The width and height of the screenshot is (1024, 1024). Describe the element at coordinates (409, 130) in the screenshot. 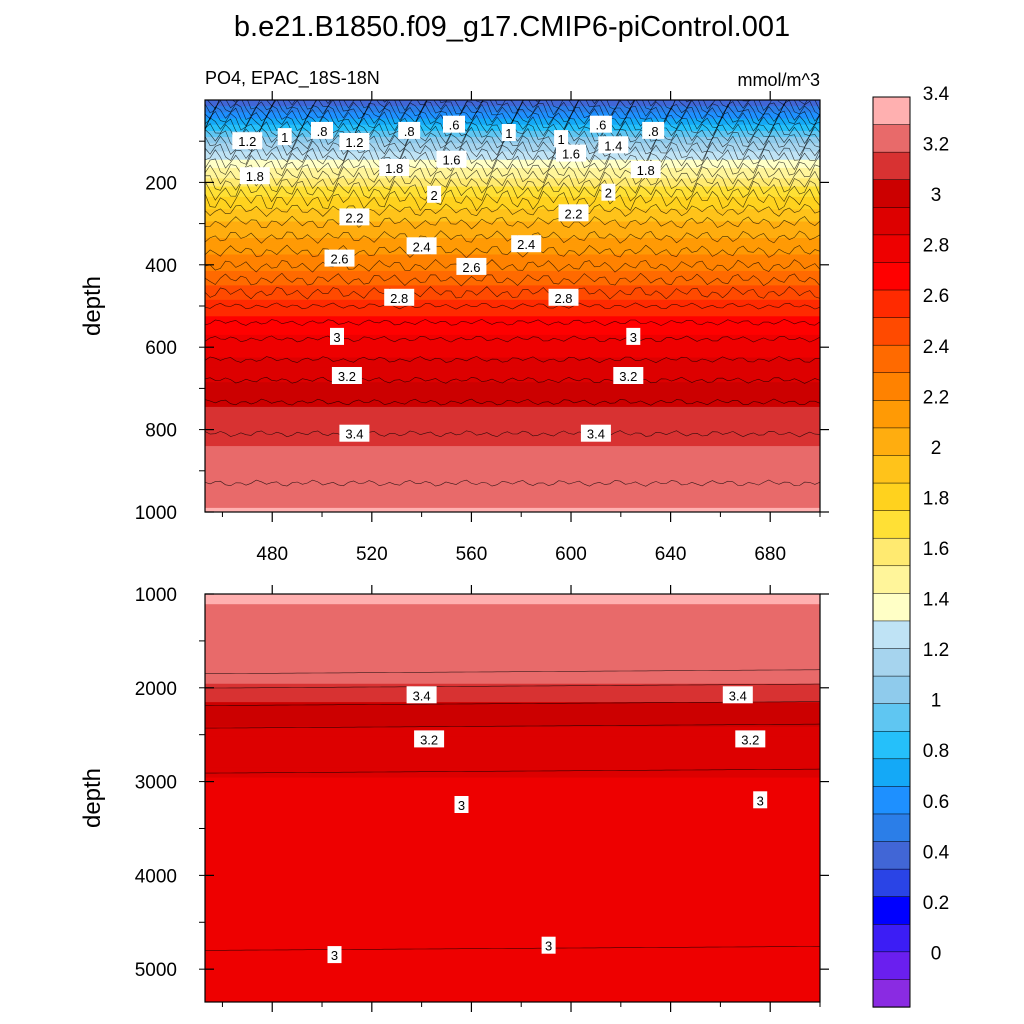

I see `contour-label: .8` at that location.